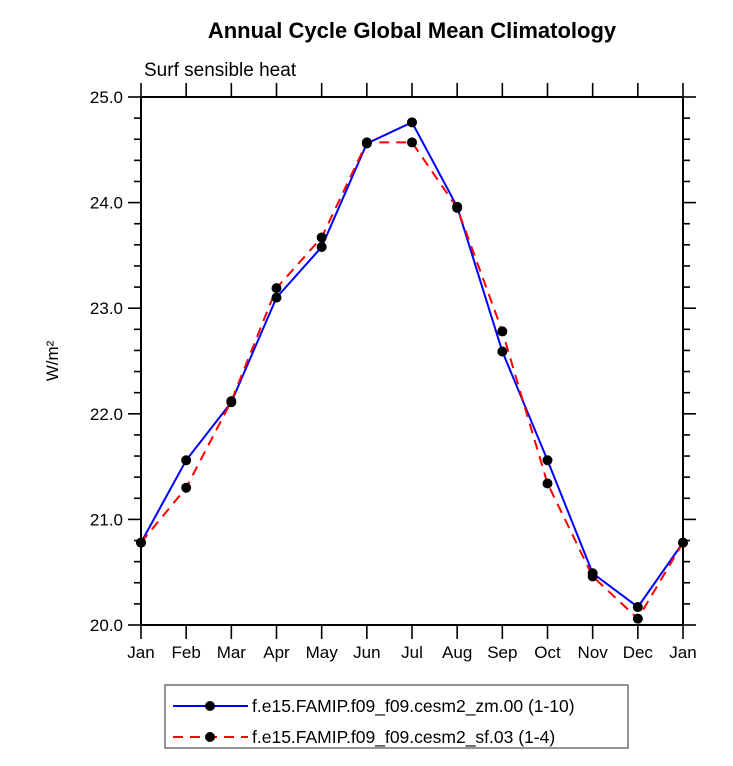 The image size is (733, 766). What do you see at coordinates (366, 652) in the screenshot?
I see `x-axis-month-label: Jun` at bounding box center [366, 652].